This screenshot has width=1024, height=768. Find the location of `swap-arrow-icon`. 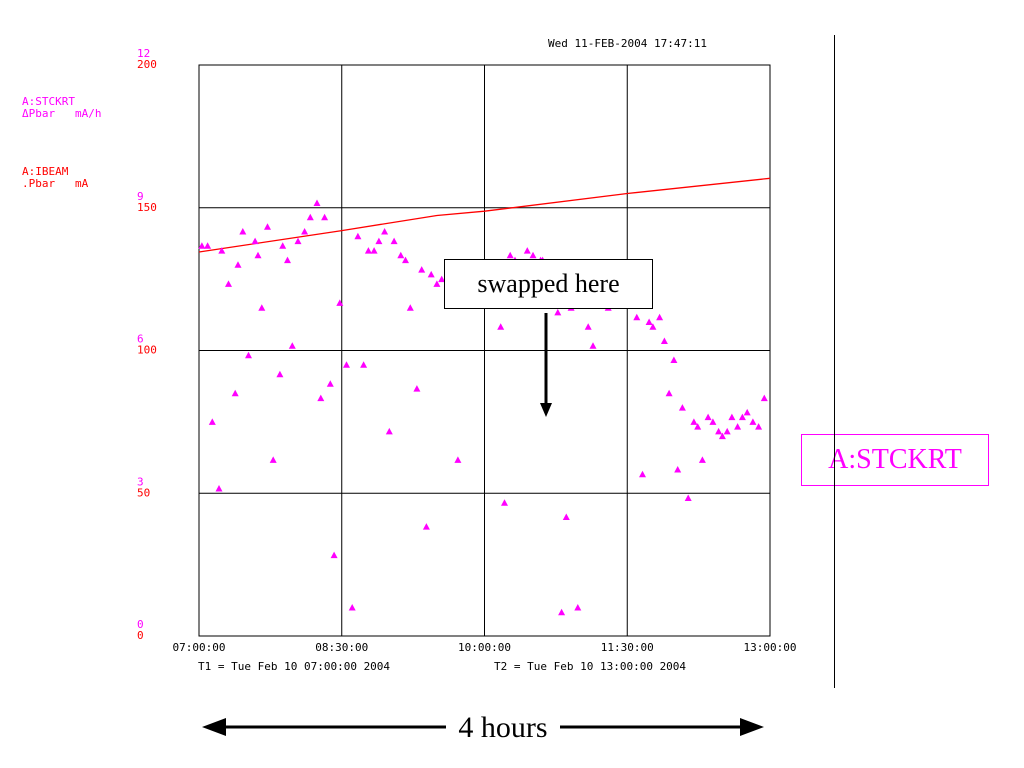

swap-arrow-icon is located at coordinates (546, 365).